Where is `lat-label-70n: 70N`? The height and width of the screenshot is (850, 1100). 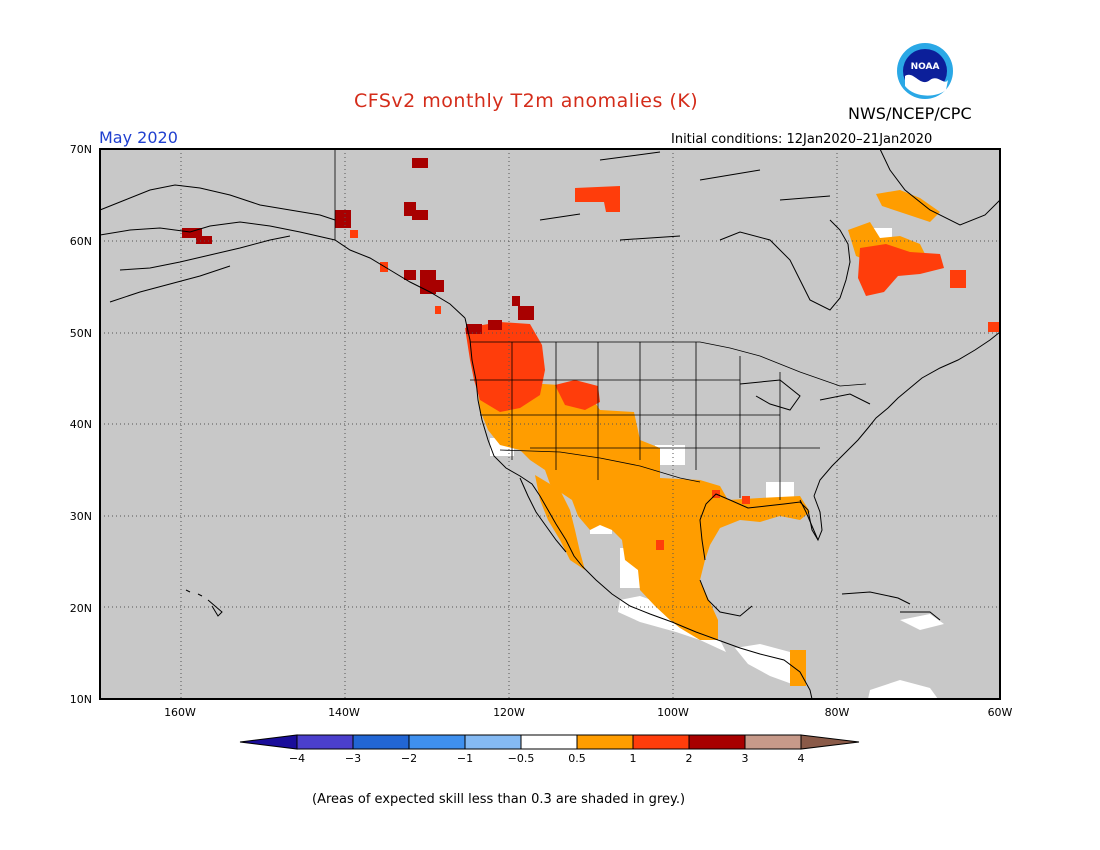 lat-label-70n: 70N is located at coordinates (80, 149).